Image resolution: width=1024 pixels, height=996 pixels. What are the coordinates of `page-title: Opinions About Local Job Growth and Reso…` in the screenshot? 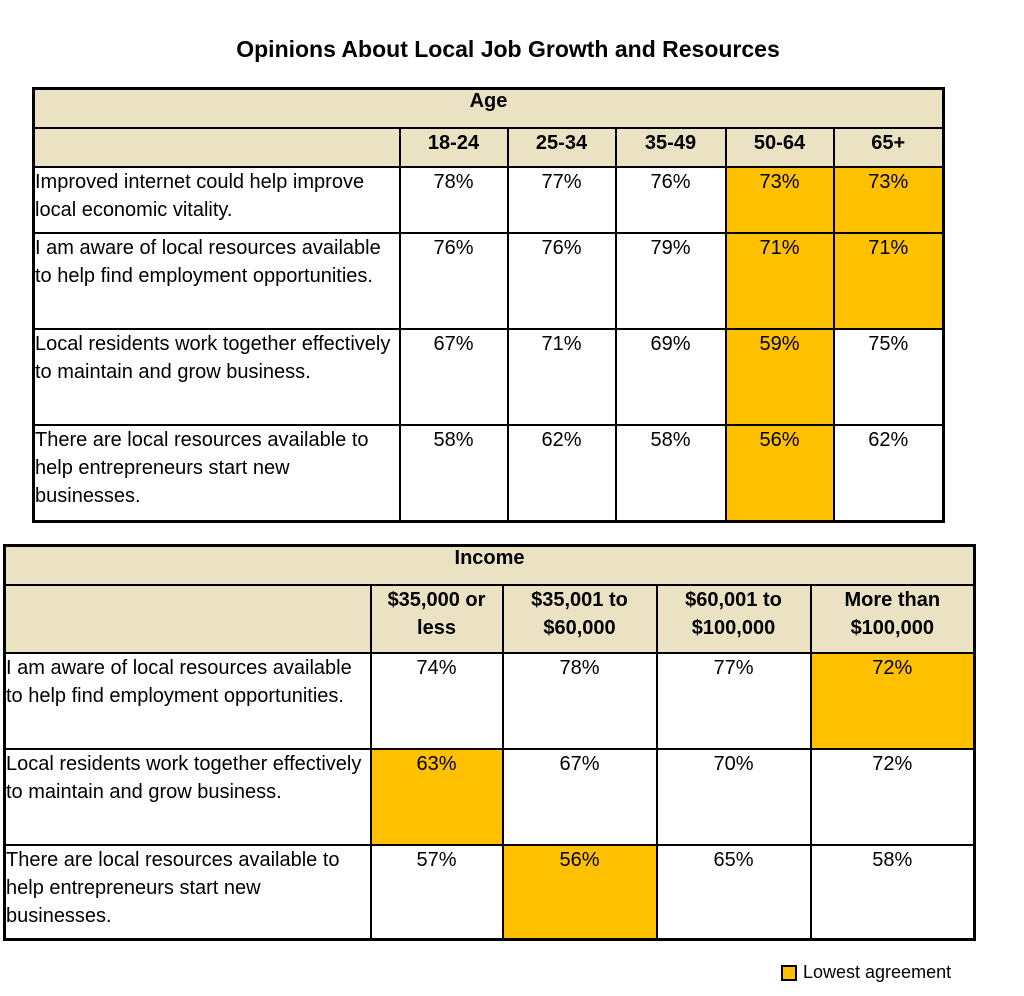 It's located at (508, 49).